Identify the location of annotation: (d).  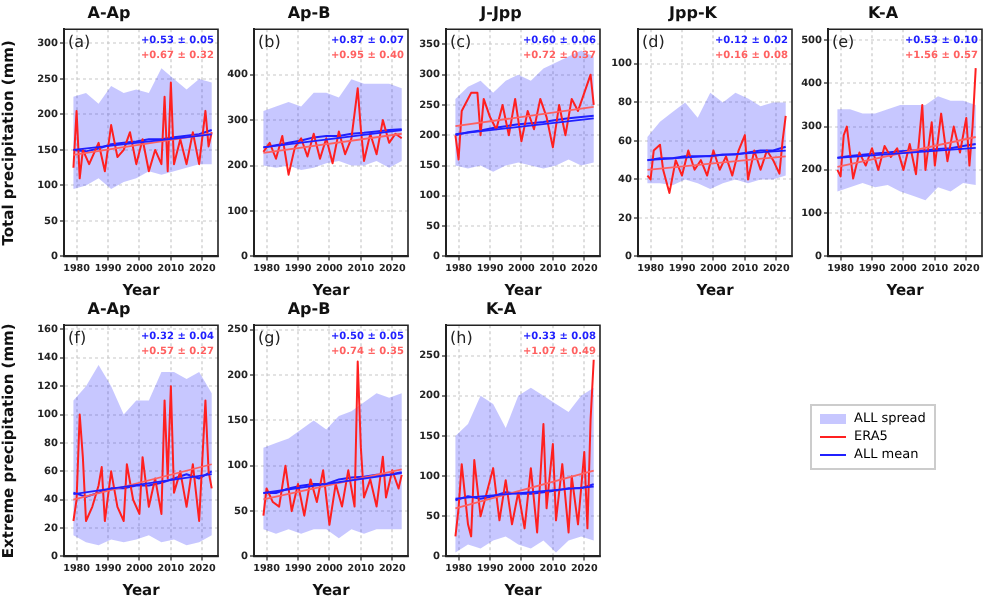
(653, 42).